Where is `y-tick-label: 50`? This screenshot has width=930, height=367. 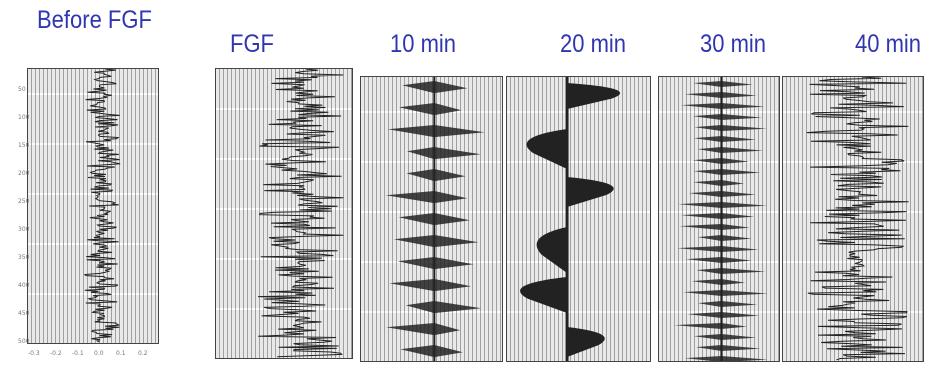 y-tick-label: 50 is located at coordinates (22, 89).